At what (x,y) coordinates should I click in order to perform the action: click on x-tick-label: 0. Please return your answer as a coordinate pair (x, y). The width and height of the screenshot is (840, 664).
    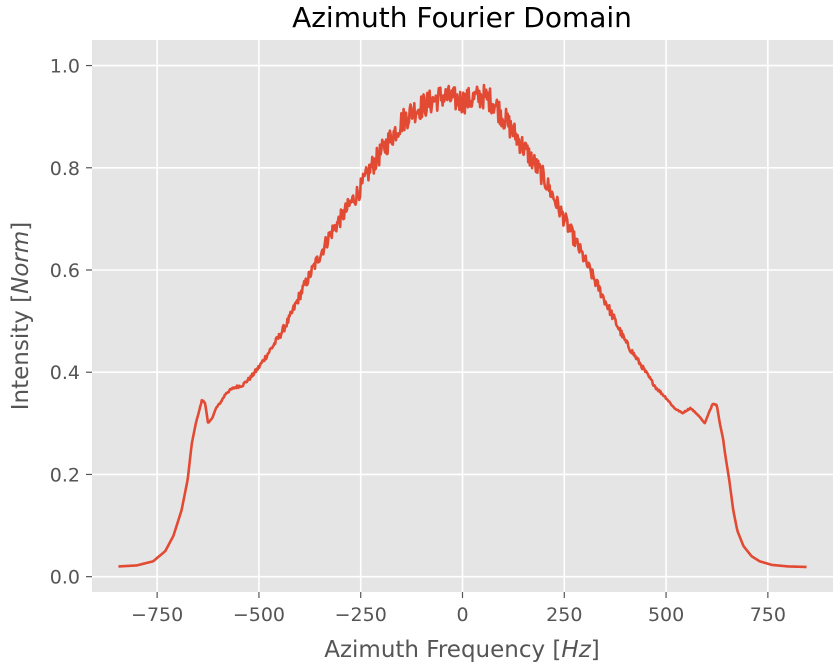
    Looking at the image, I should click on (462, 615).